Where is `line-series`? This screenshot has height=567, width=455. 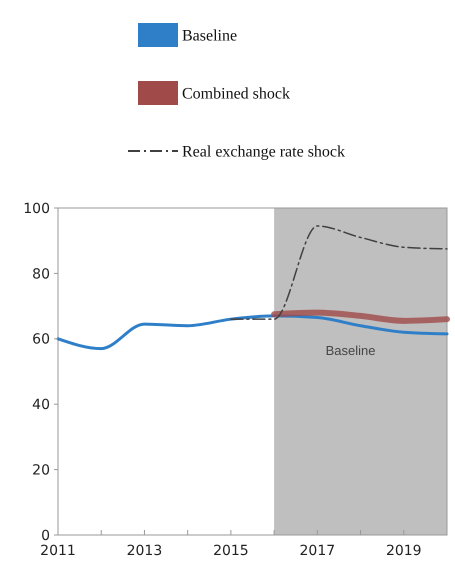
line-series is located at coordinates (339, 272).